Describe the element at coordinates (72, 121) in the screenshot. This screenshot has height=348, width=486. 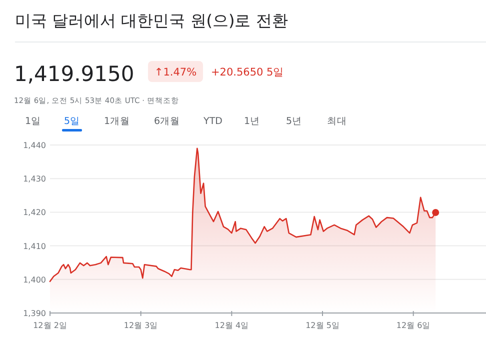
I see `text: 5일` at that location.